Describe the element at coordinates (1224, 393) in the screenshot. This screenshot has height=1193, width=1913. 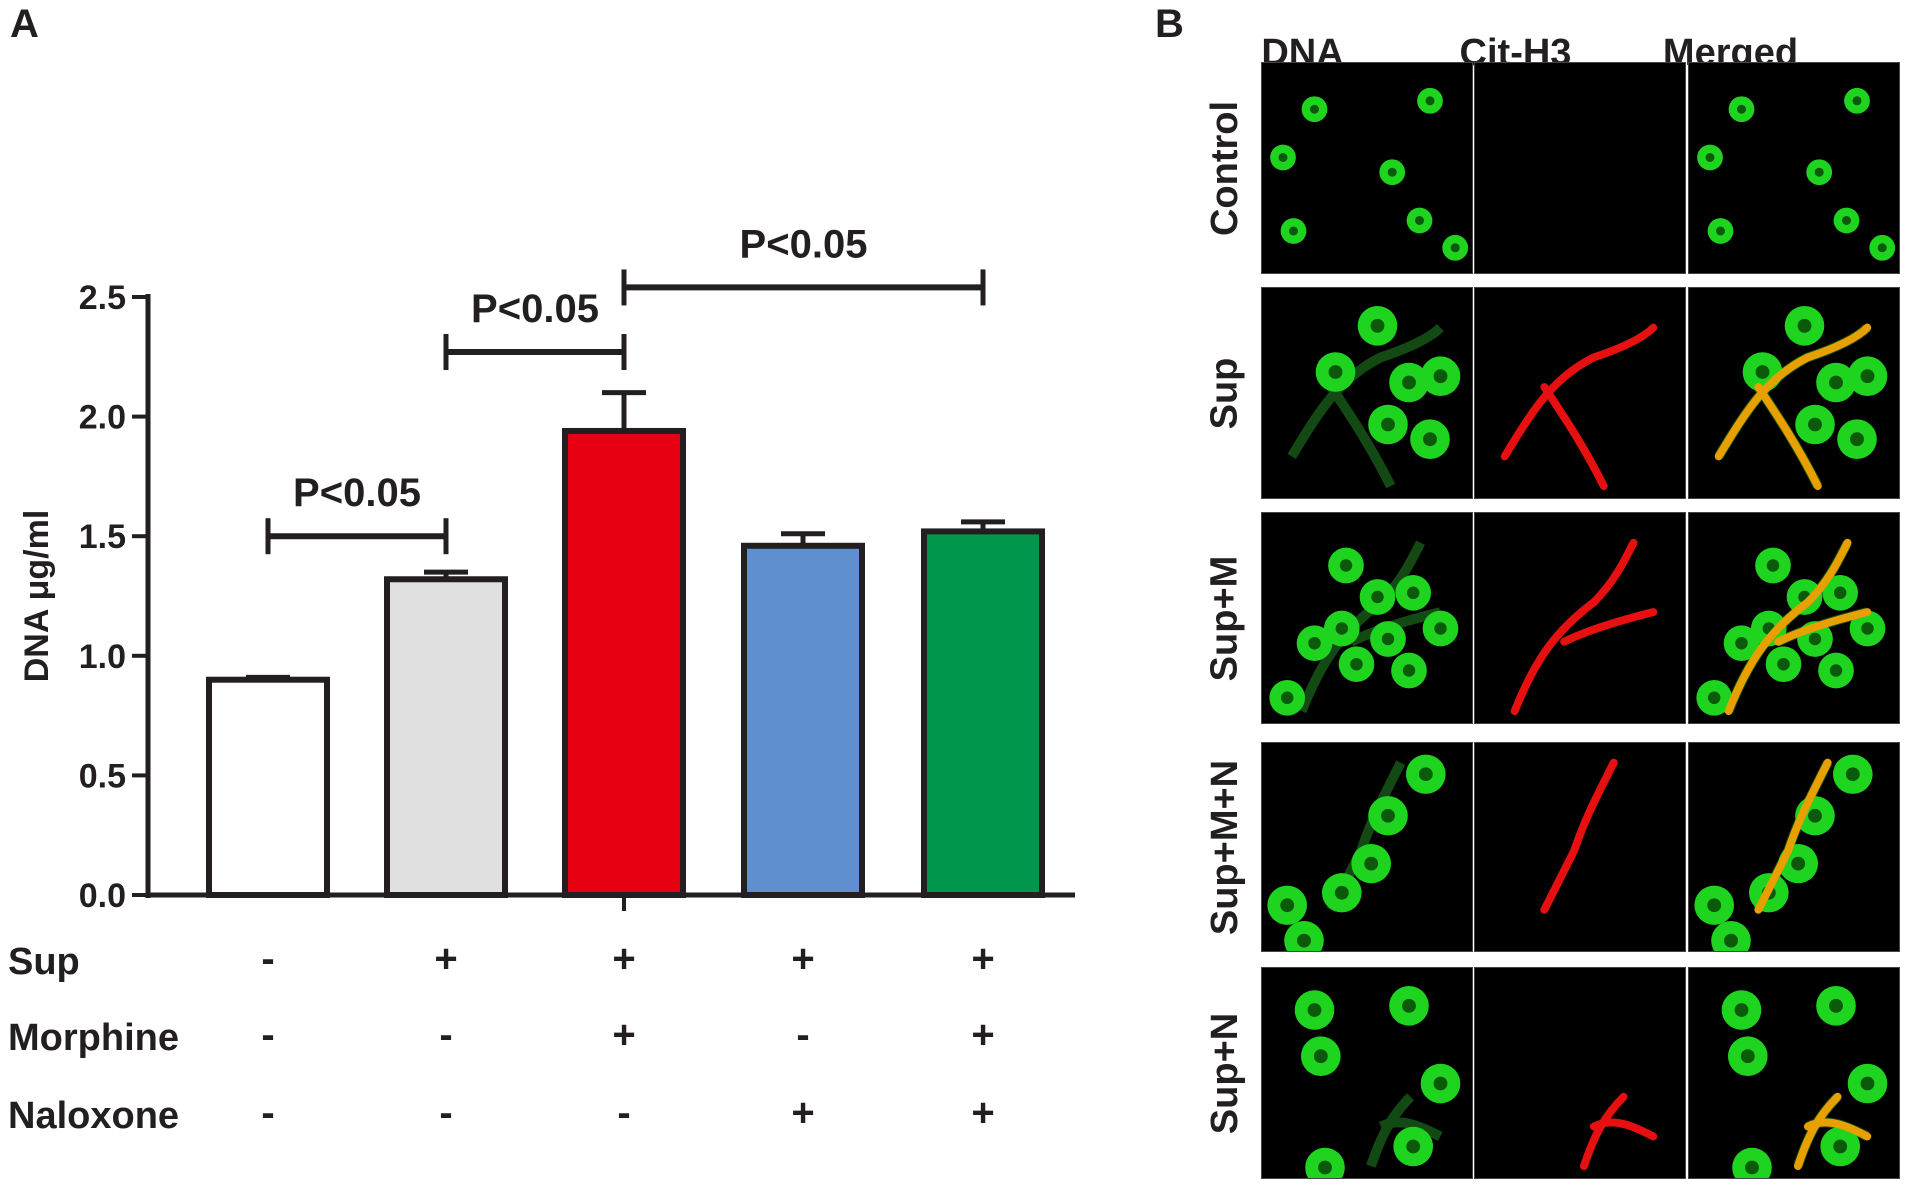
I see `row-header-1: Sup` at that location.